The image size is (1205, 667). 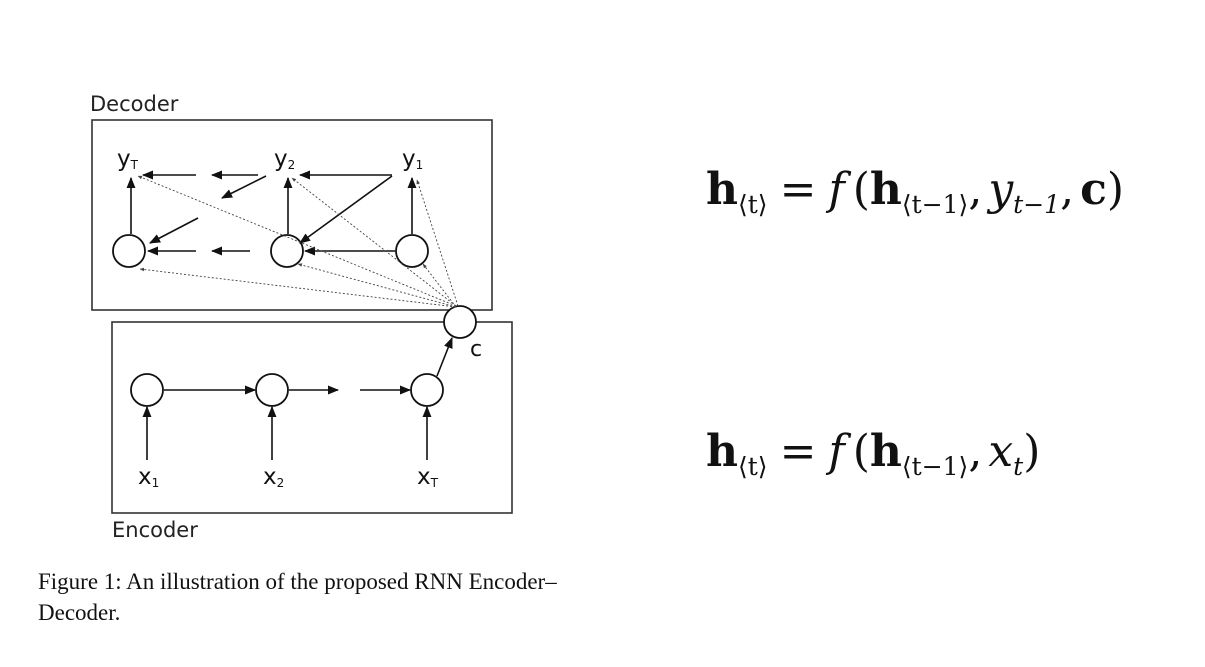 What do you see at coordinates (377, 285) in the screenshot?
I see `context-to-state2` at bounding box center [377, 285].